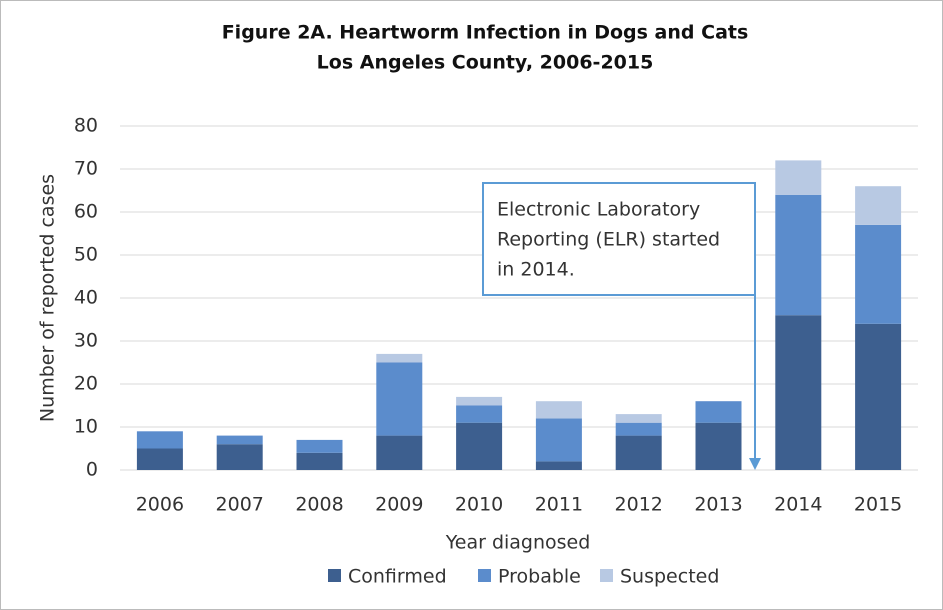 This screenshot has width=943, height=610. Describe the element at coordinates (86, 384) in the screenshot. I see `y-tick-label: 20` at that location.